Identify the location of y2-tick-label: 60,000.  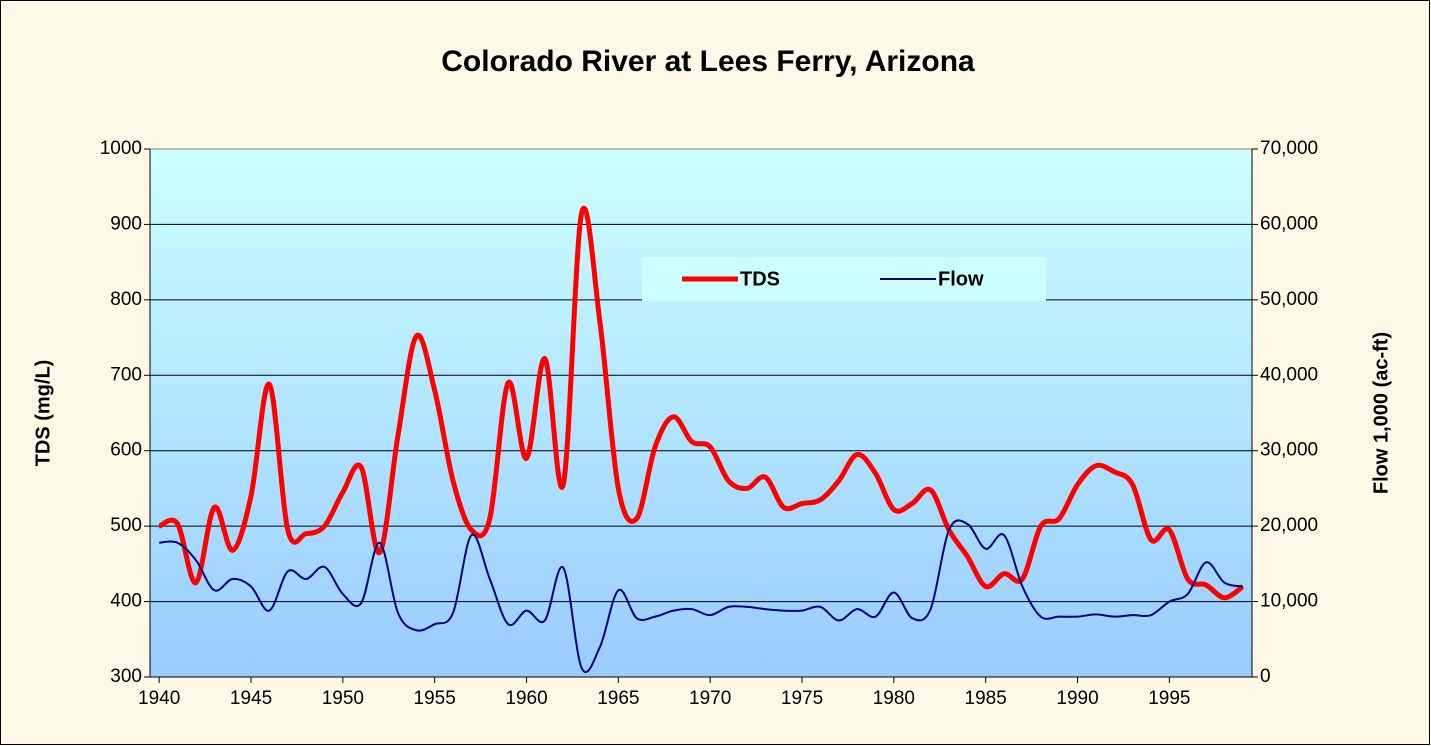
(1289, 223).